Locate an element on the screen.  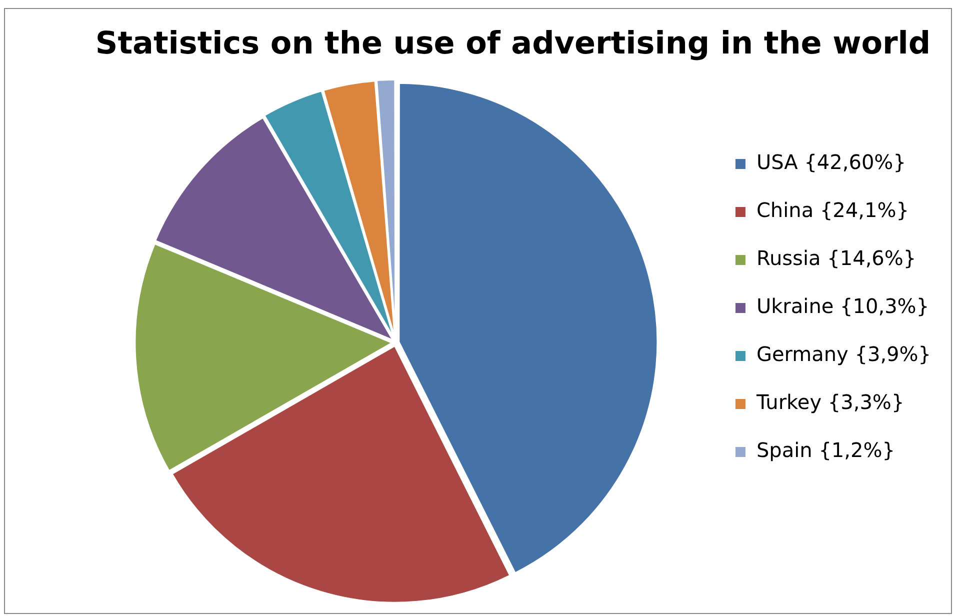
legend-label: Turkey {3,3%} is located at coordinates (829, 402).